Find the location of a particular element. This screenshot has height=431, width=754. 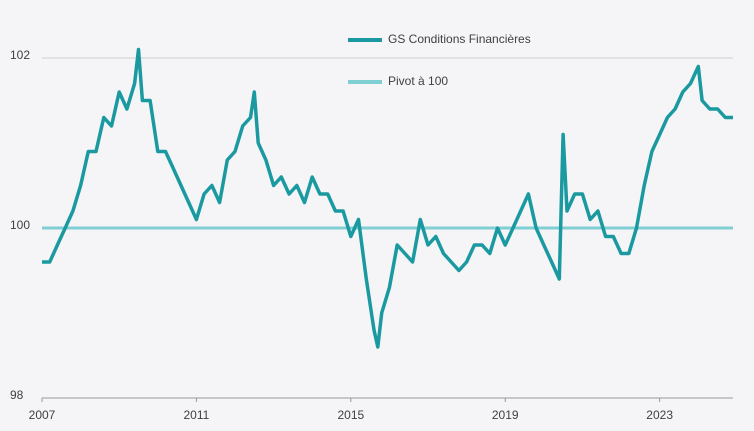

x-tick-label: 2015 is located at coordinates (350, 415).